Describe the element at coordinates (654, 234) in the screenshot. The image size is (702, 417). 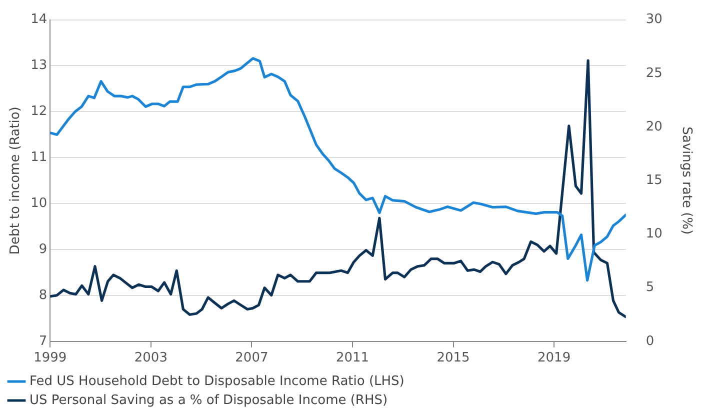
I see `y2-tick-label: 10` at that location.